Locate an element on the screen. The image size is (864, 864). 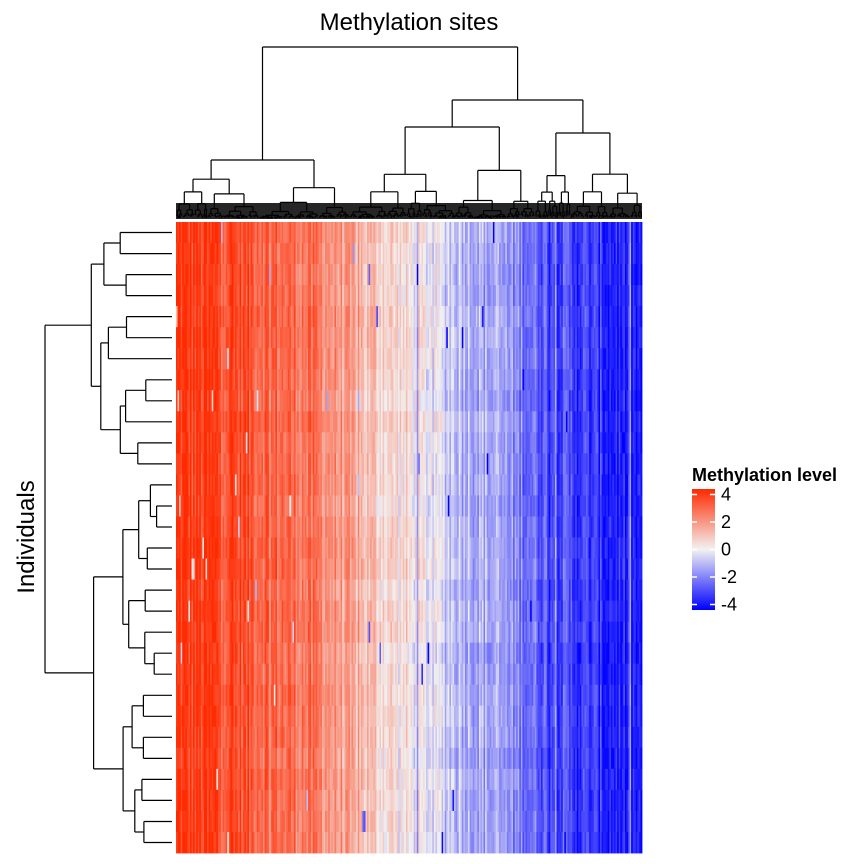
heatmap-row is located at coordinates (409, 485).